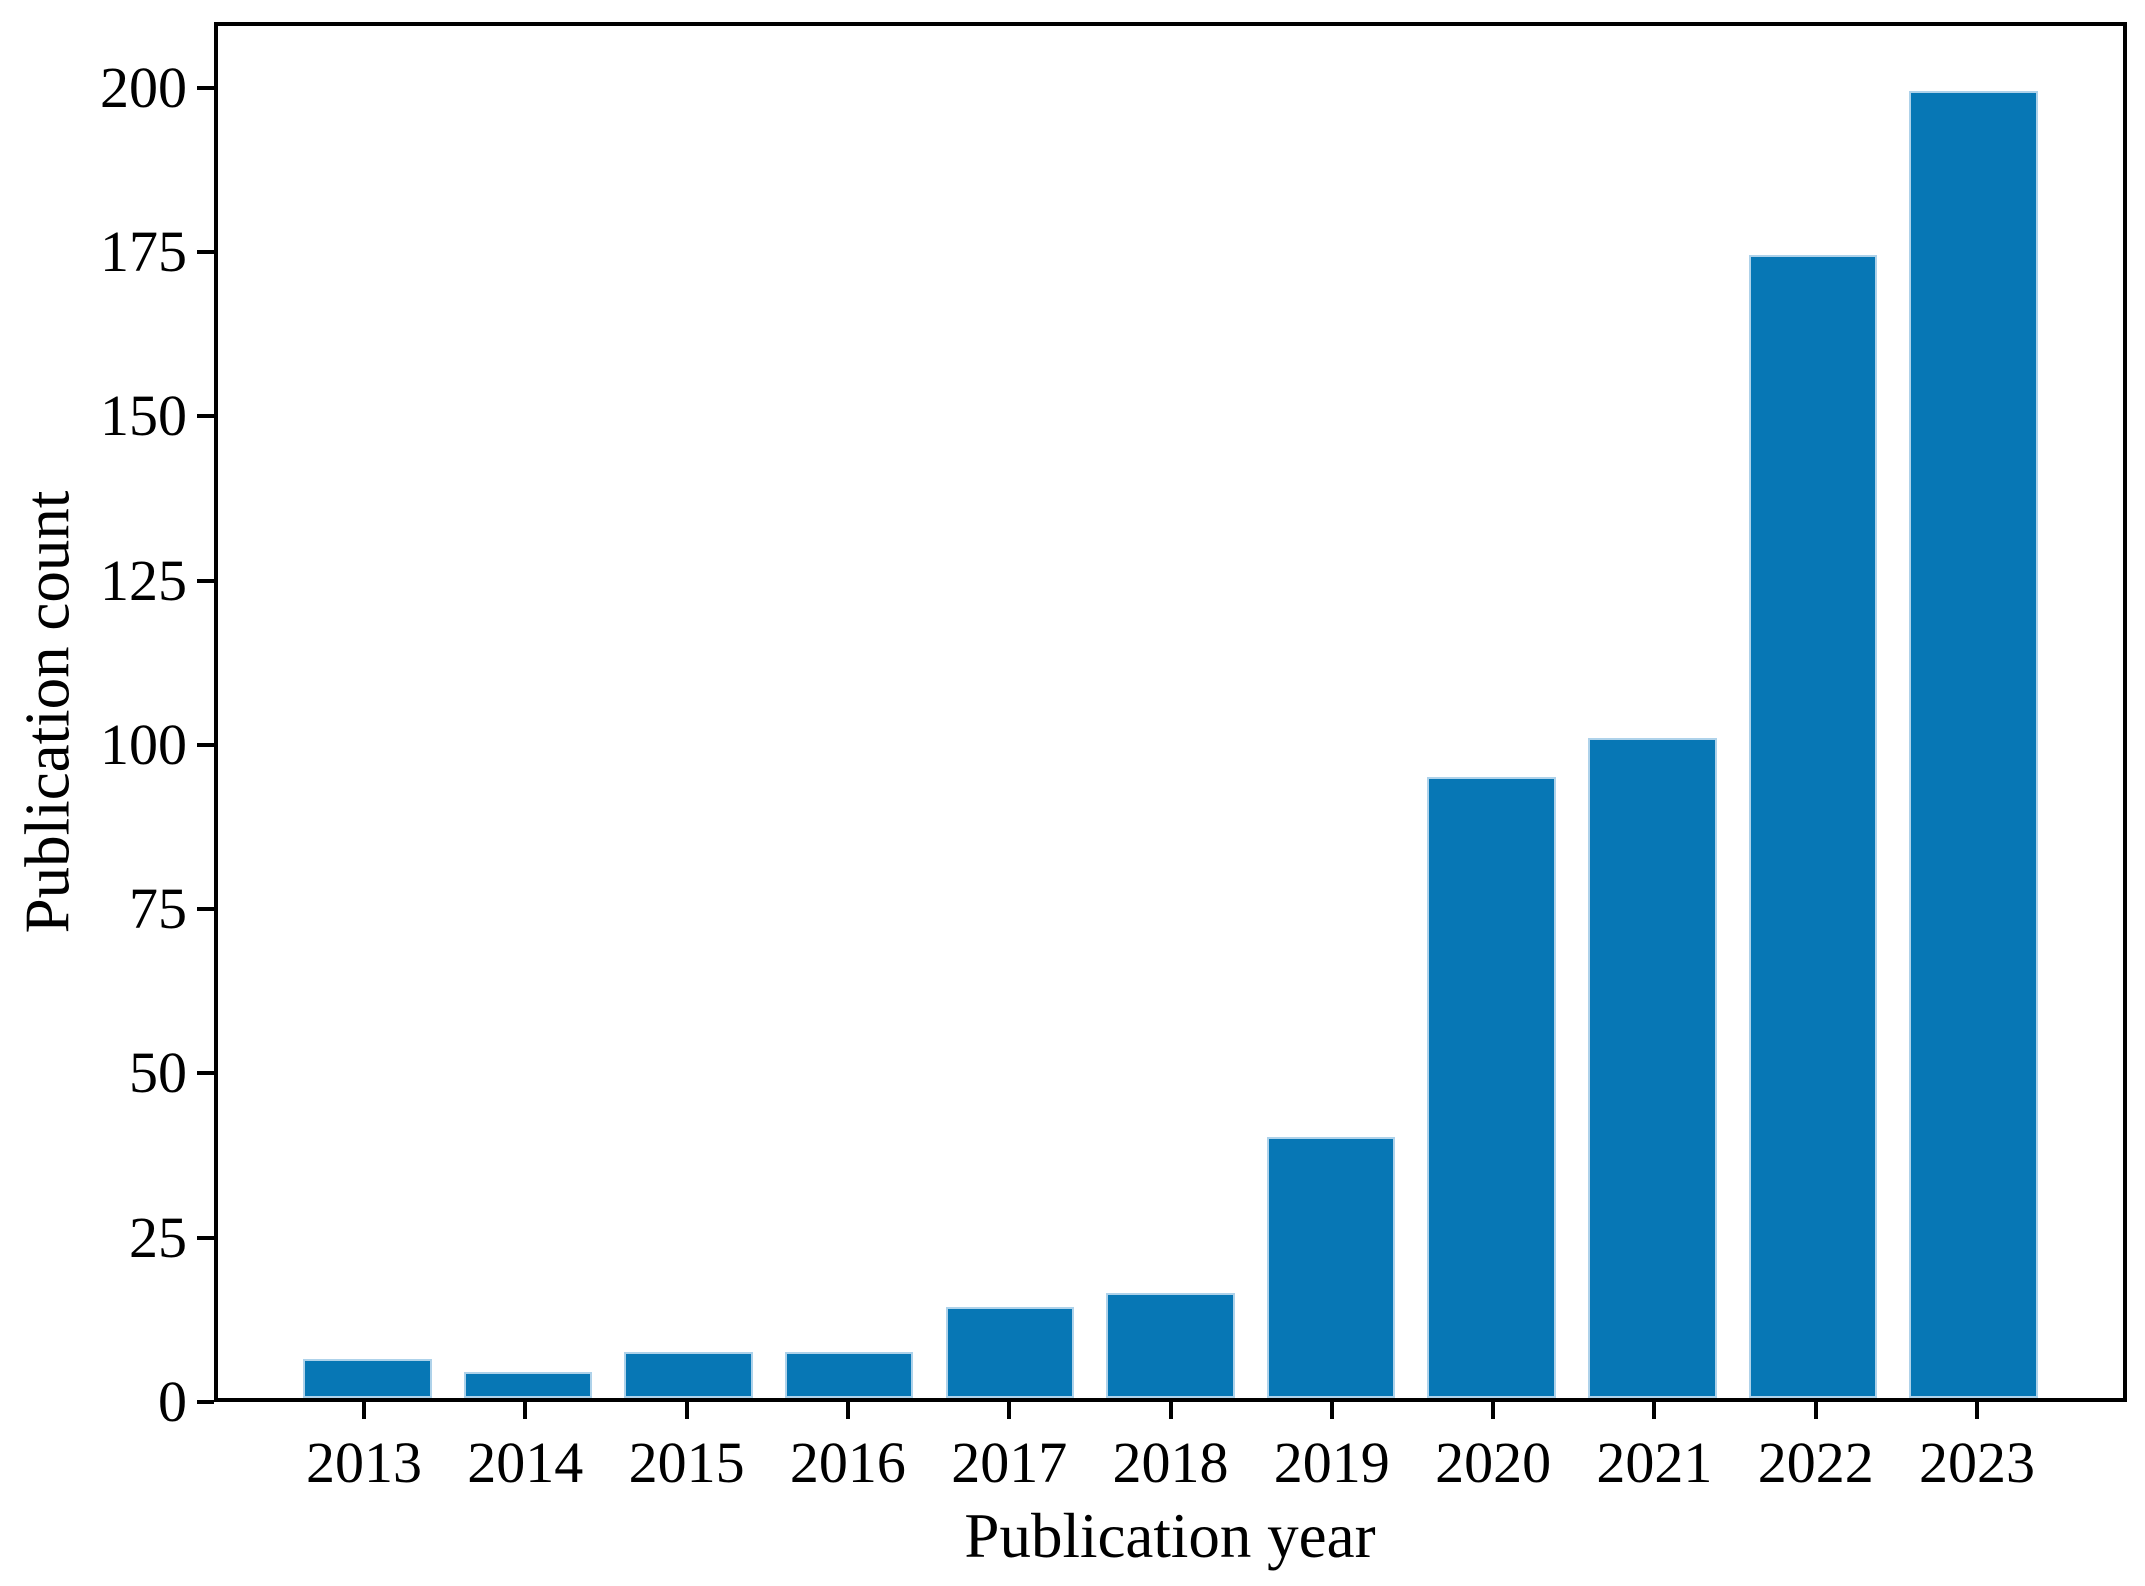 This screenshot has width=2145, height=1586. I want to click on x-tick-mark-2021, so click(1654, 1410).